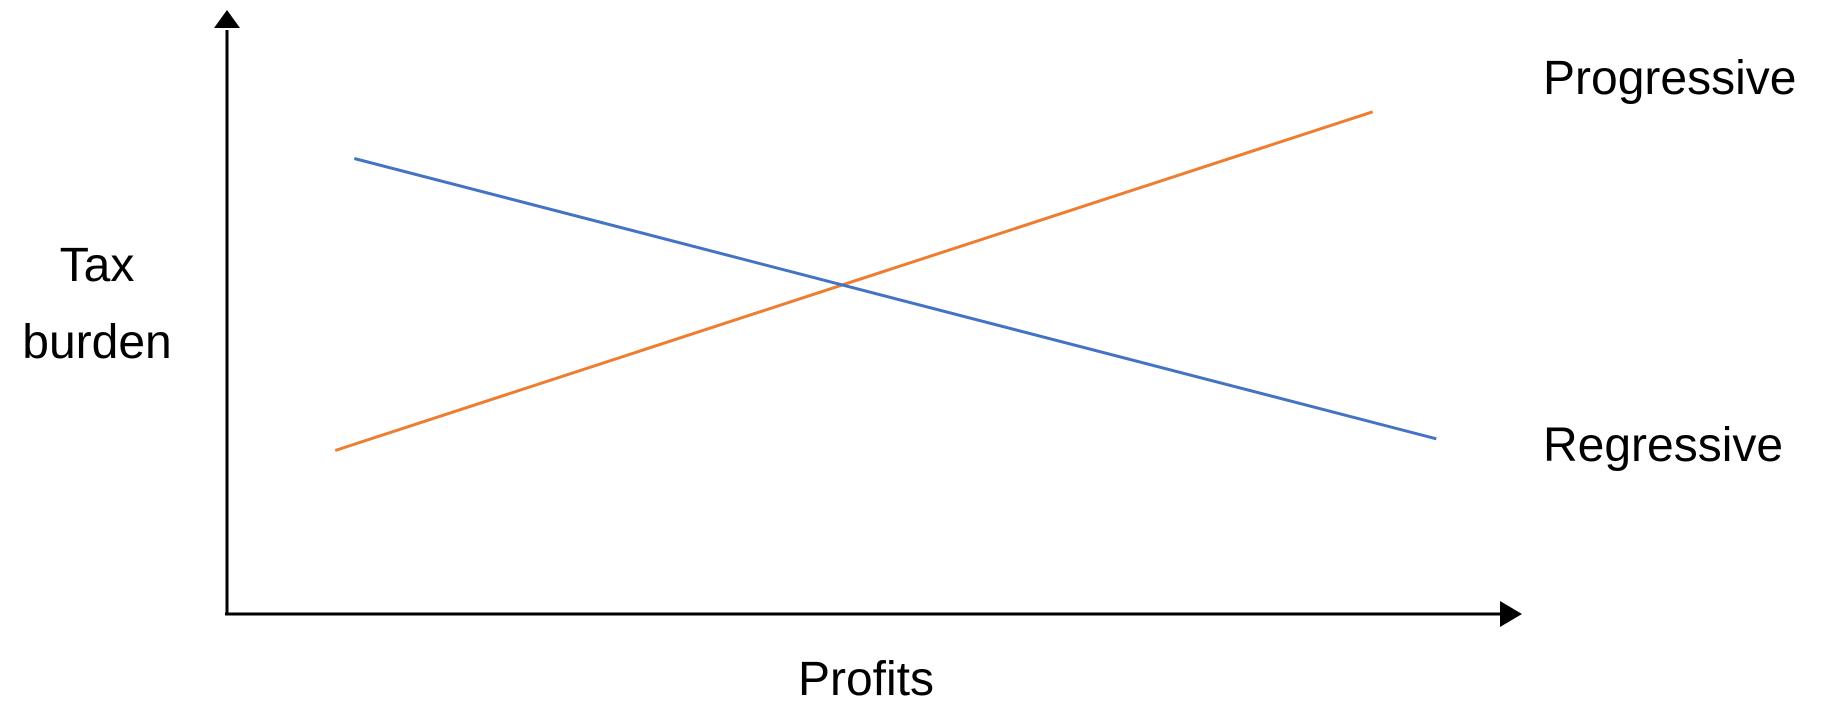 The height and width of the screenshot is (708, 1831). Describe the element at coordinates (227, 19) in the screenshot. I see `y-axis-arrowhead` at that location.